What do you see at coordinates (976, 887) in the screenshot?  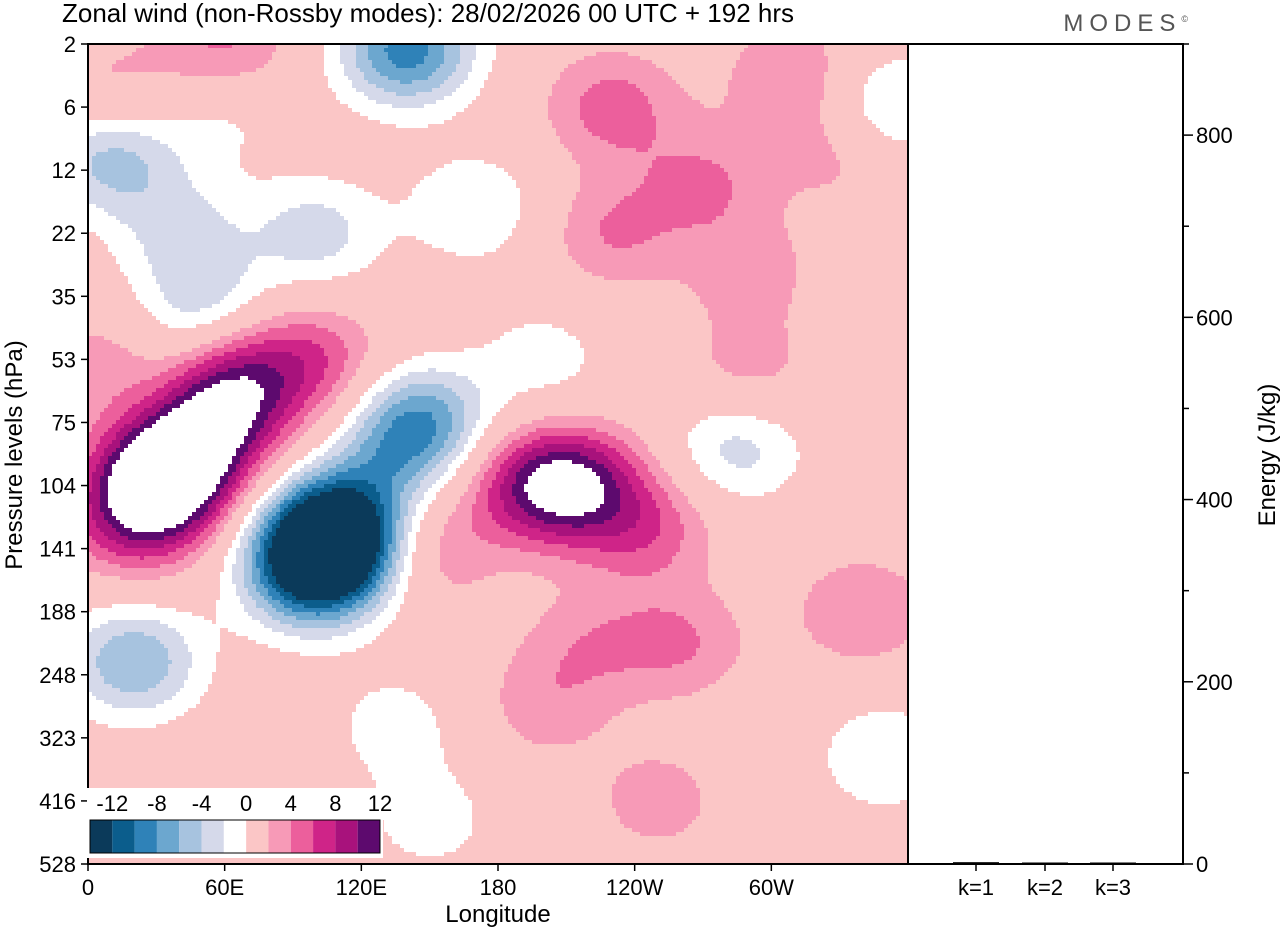 I see `bar-category-label: k=1` at bounding box center [976, 887].